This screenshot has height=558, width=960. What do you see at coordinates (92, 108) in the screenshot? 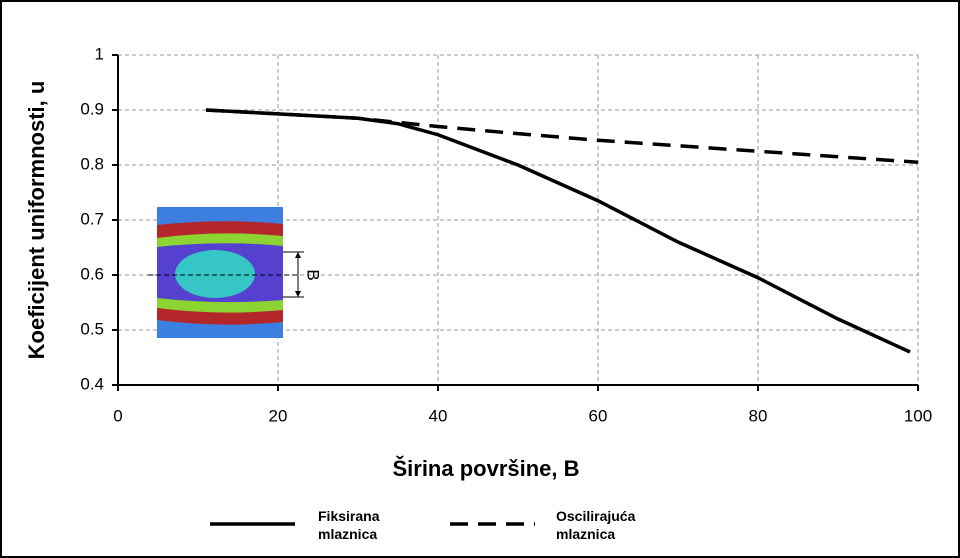
I see `y-tick-label: 0.9` at bounding box center [92, 108].